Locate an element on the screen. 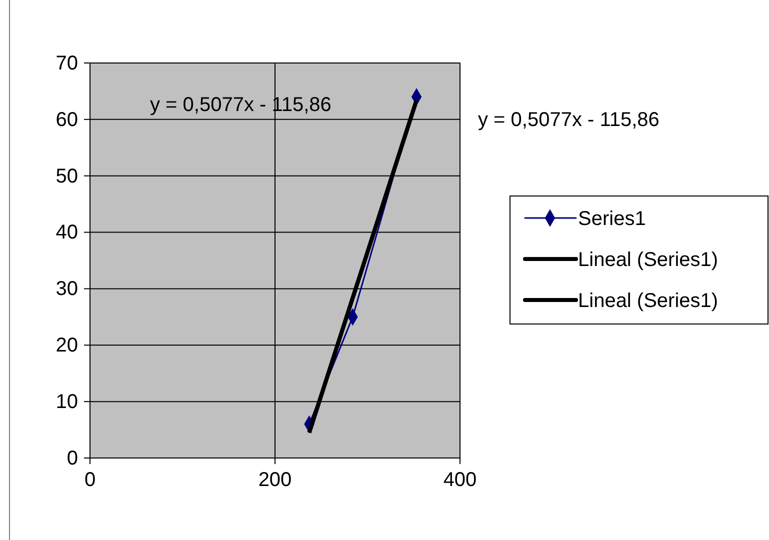  y-tick-label: 0 is located at coordinates (72, 458).